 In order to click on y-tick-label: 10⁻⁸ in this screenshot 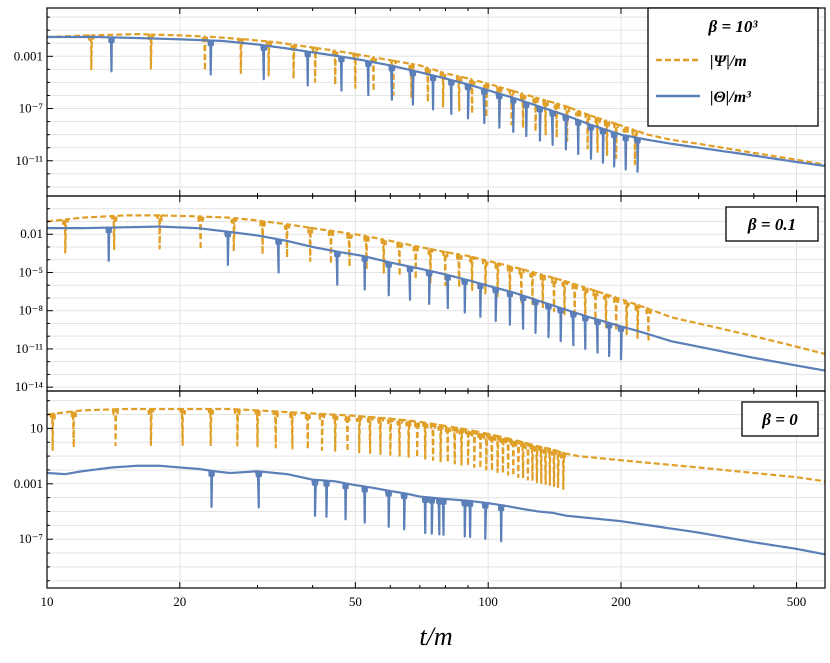, I will do `click(31, 310)`.